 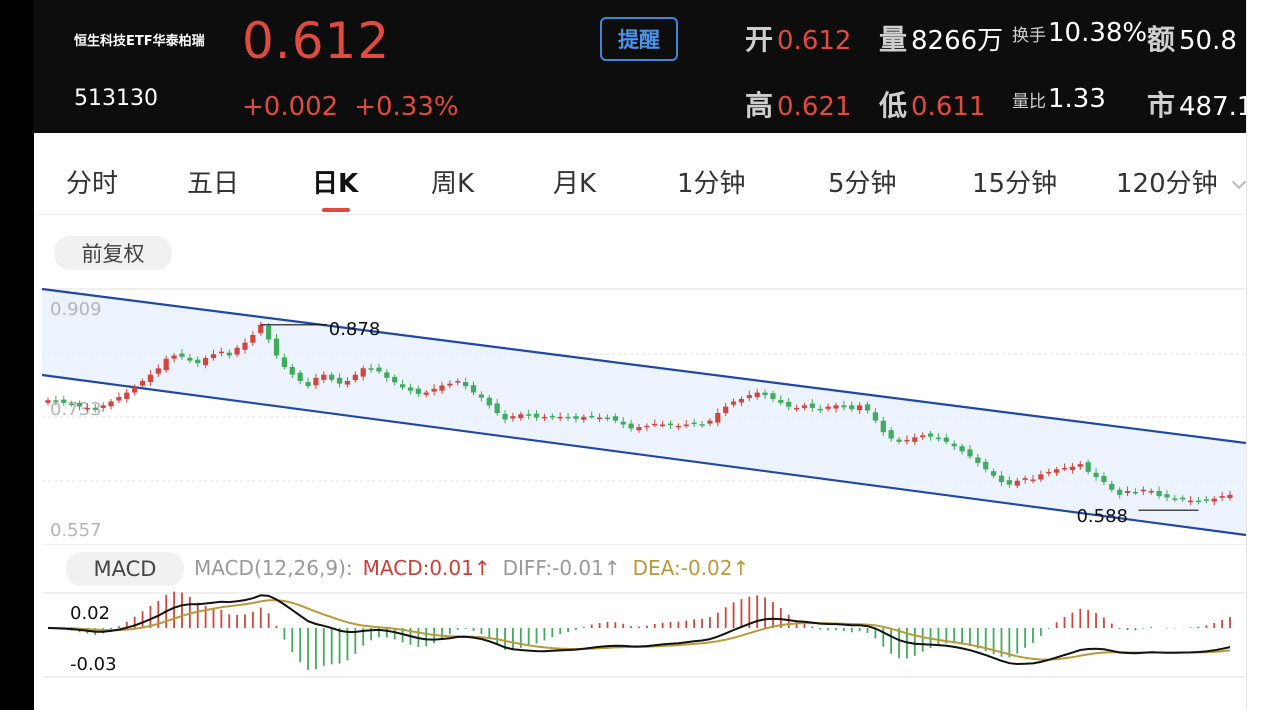 What do you see at coordinates (1161, 39) in the screenshot?
I see `stat-amount-label: 额` at bounding box center [1161, 39].